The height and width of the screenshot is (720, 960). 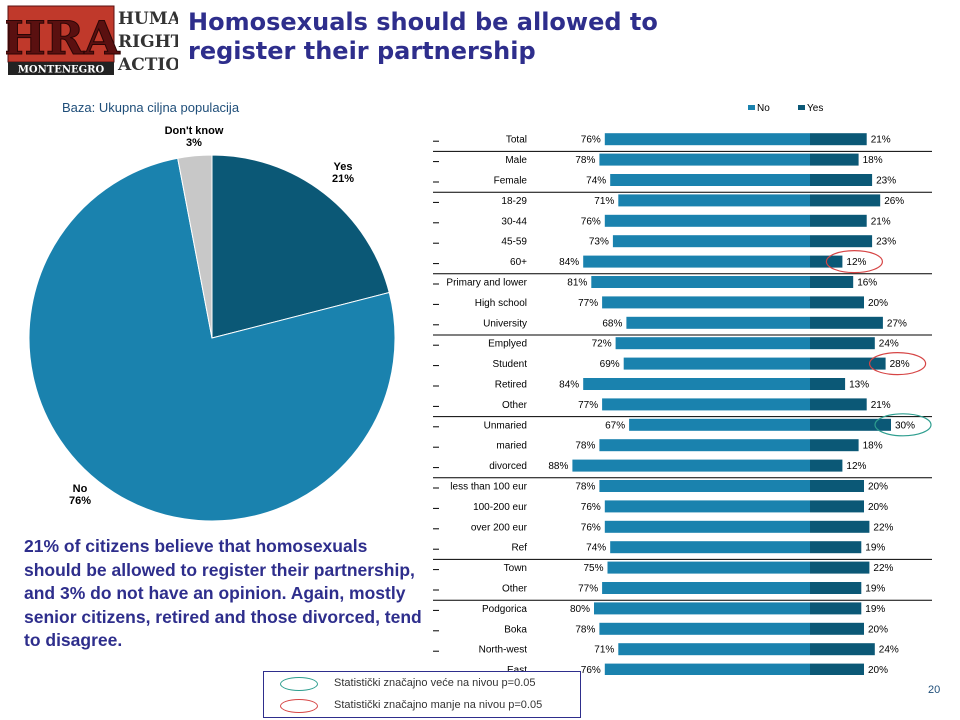 What do you see at coordinates (300, 246) in the screenshot?
I see `pie-slice-yes` at bounding box center [300, 246].